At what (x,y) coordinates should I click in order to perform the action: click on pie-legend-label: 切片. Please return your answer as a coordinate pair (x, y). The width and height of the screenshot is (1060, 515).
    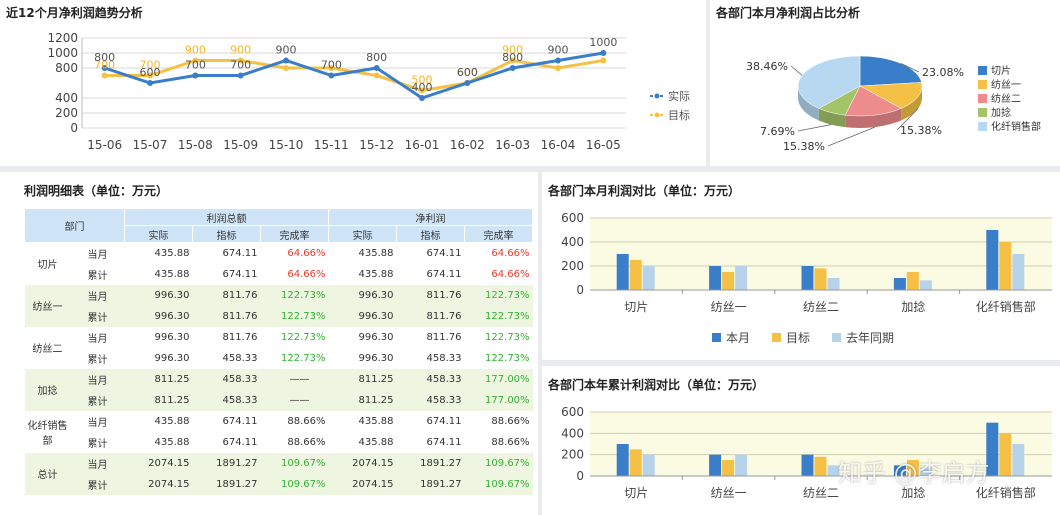
    Looking at the image, I should click on (1001, 70).